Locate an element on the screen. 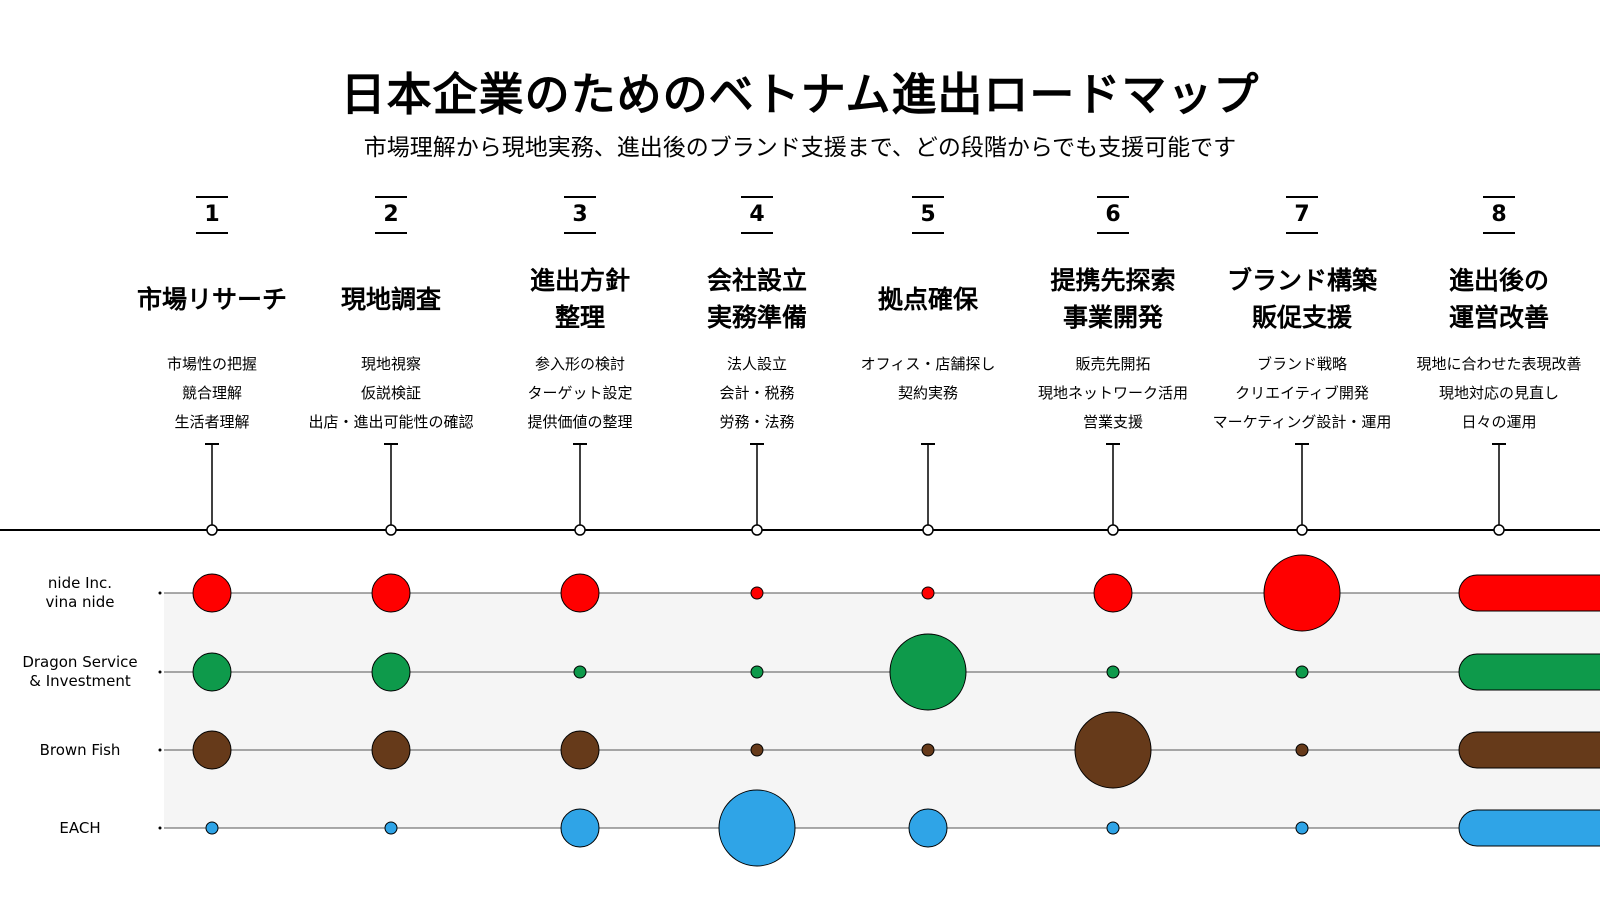  stage-item: 参入形の検討 is located at coordinates (579, 364).